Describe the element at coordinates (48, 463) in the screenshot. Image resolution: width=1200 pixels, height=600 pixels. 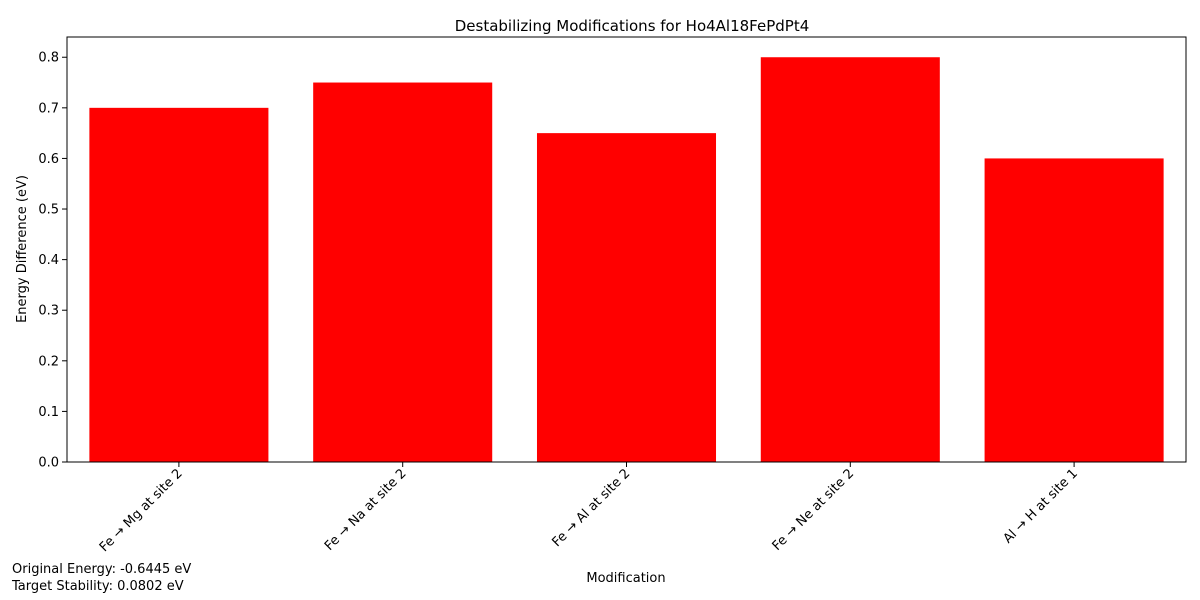
I see `y-tick-label: 0.0` at that location.